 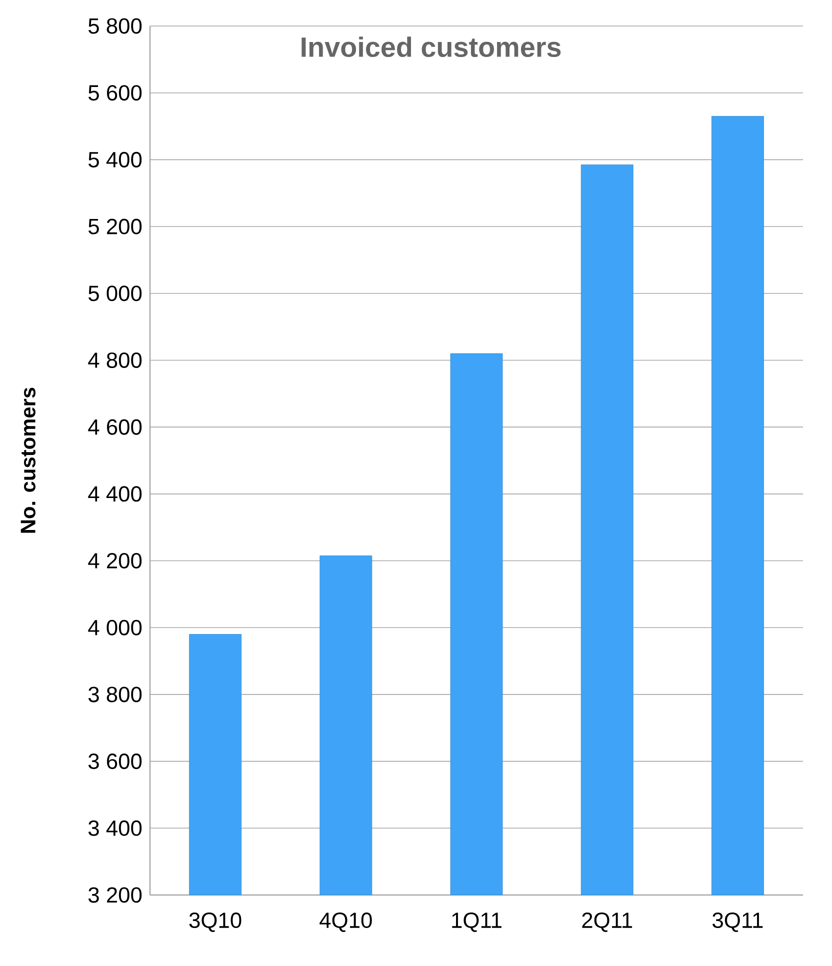 I want to click on y-tick-label: 4 800, so click(x=115, y=360).